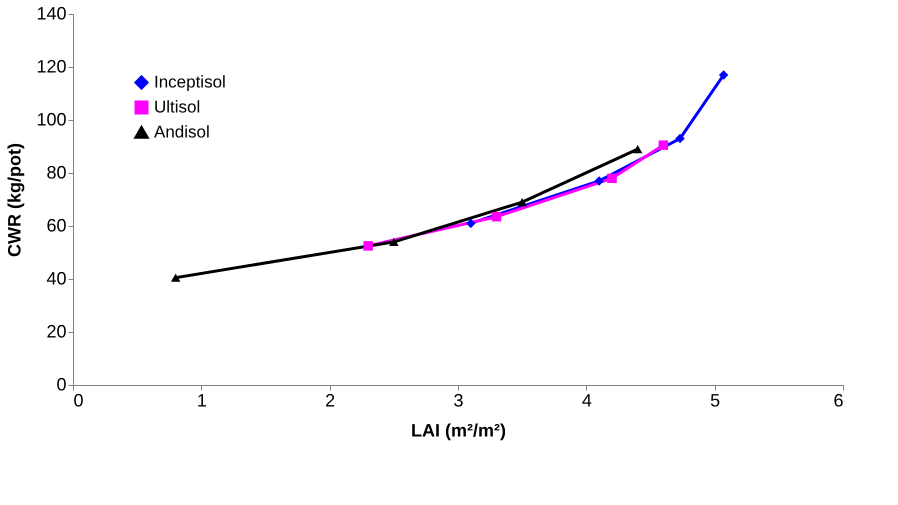  I want to click on y-tick-label: 140, so click(51, 14).